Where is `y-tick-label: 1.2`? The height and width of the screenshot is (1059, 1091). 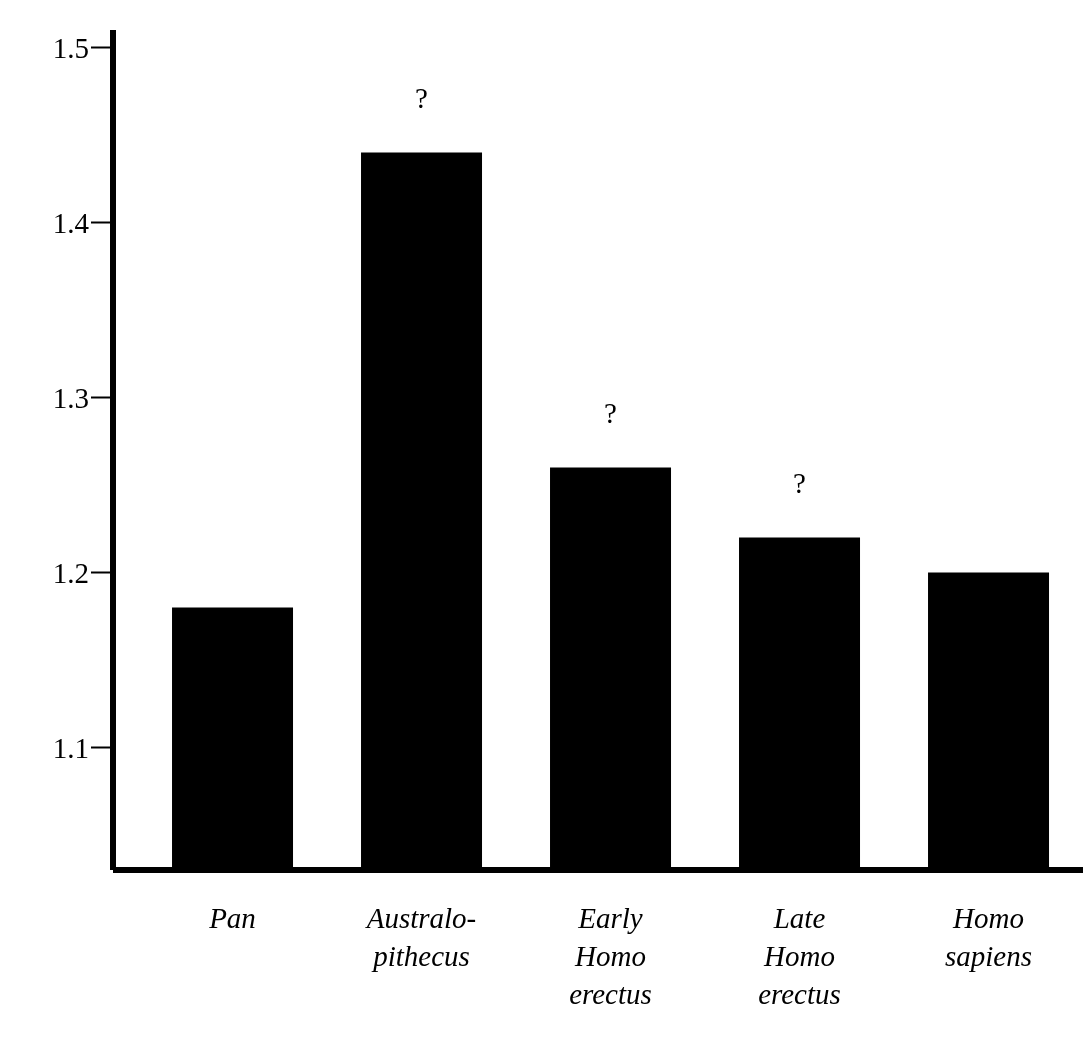 y-tick-label: 1.2 is located at coordinates (70, 572).